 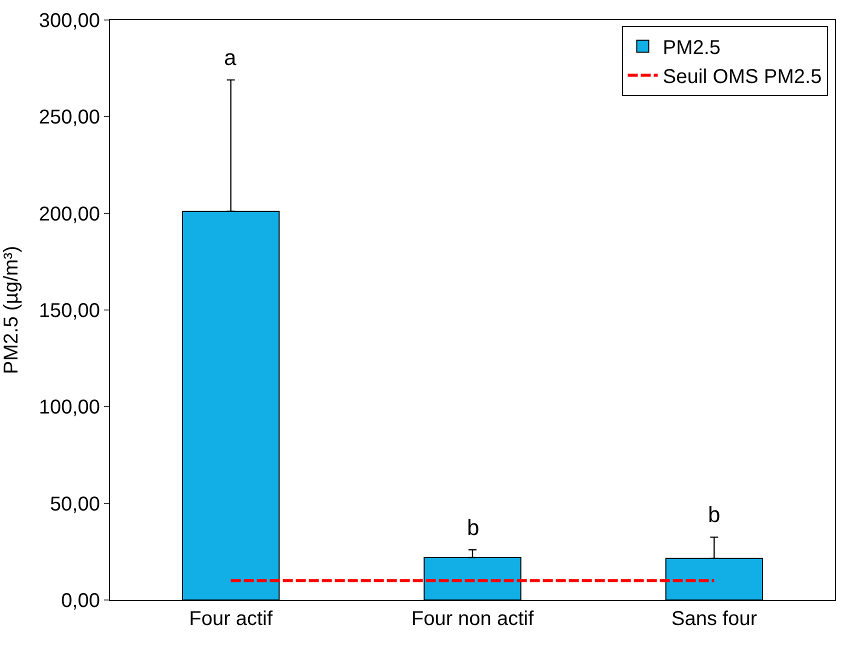 What do you see at coordinates (691, 48) in the screenshot?
I see `legend-label: PM2.5` at bounding box center [691, 48].